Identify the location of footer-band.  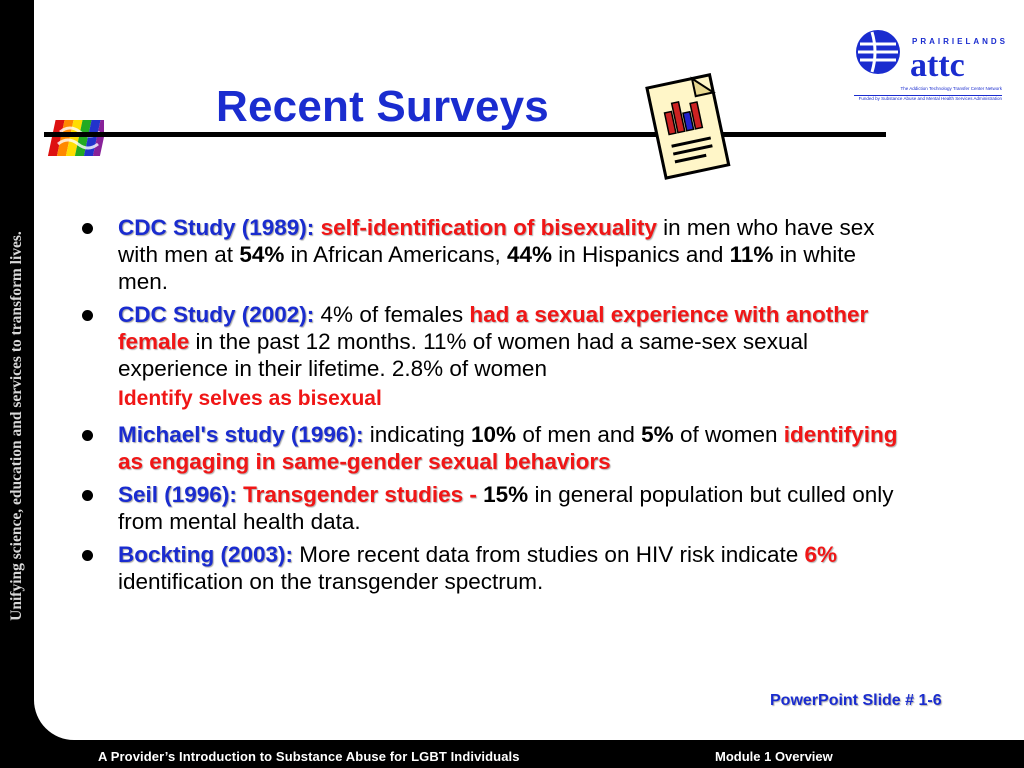
(512, 754).